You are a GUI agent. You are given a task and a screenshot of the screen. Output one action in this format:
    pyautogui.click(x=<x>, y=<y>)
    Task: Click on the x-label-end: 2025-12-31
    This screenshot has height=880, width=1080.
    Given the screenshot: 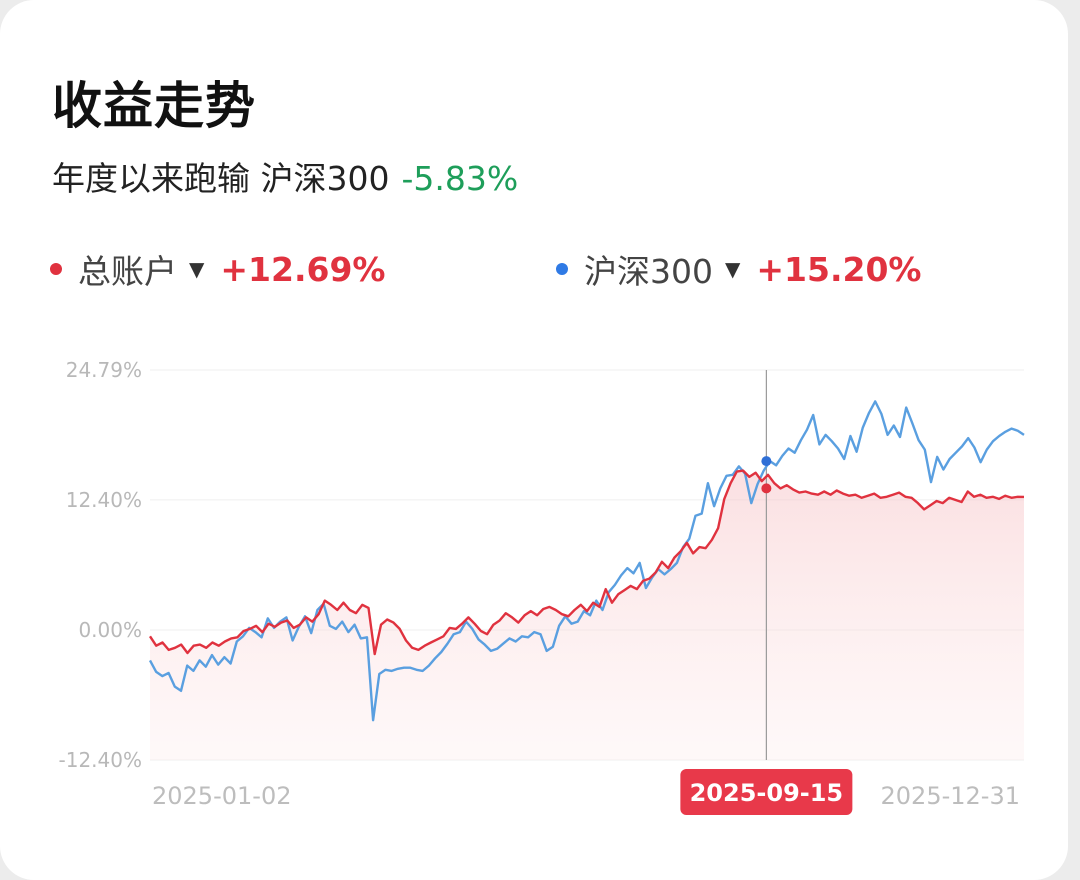 What is the action you would take?
    pyautogui.click(x=950, y=796)
    